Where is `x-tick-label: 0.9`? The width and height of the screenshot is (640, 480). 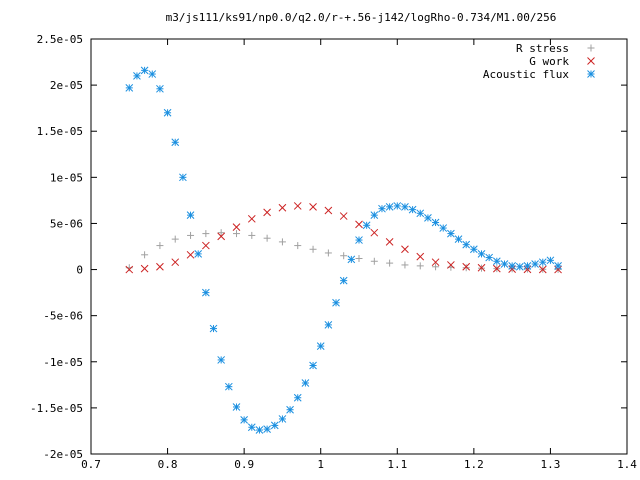 x-tick-label: 0.9 is located at coordinates (244, 464).